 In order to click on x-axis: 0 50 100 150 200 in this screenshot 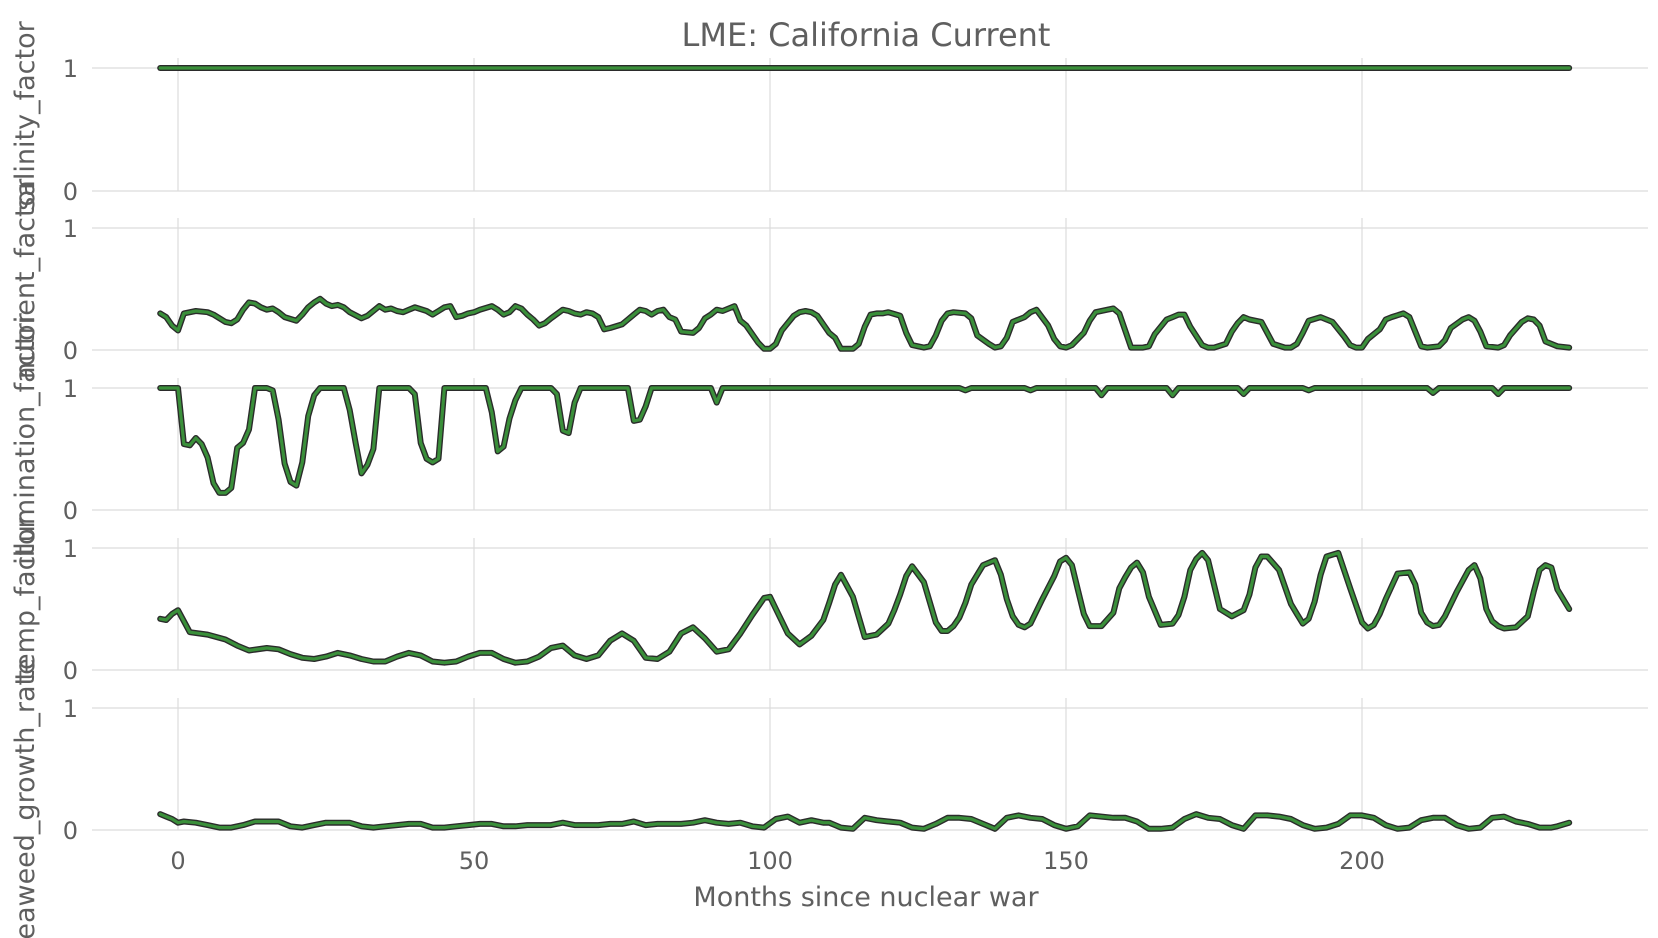, I will do `click(777, 861)`.